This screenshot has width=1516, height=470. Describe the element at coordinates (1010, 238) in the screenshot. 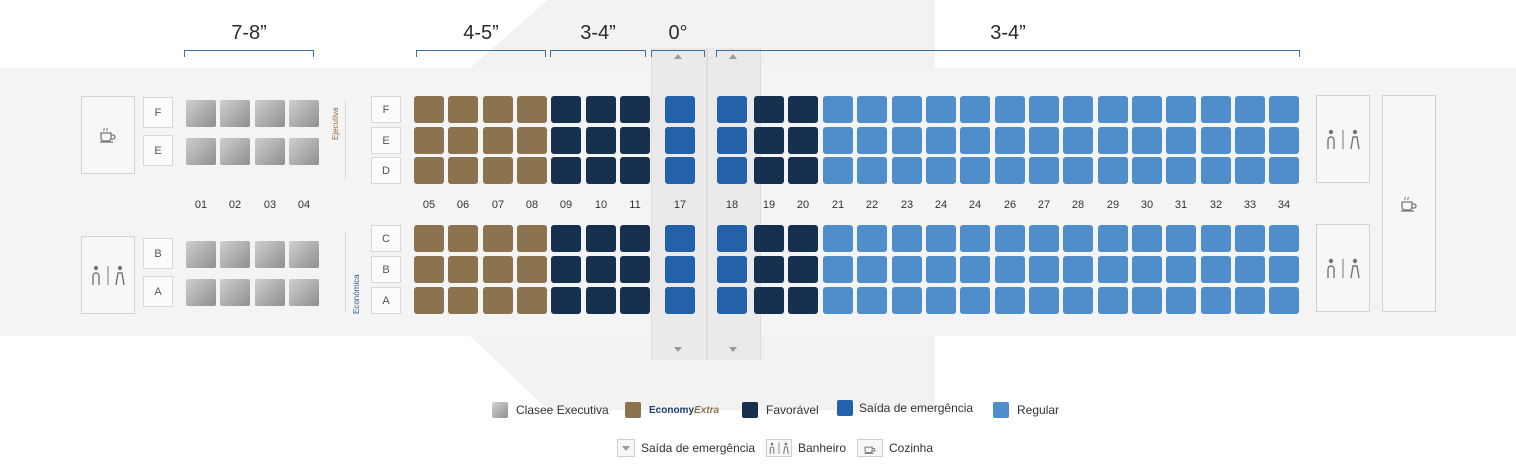

I see `seat-26C` at that location.